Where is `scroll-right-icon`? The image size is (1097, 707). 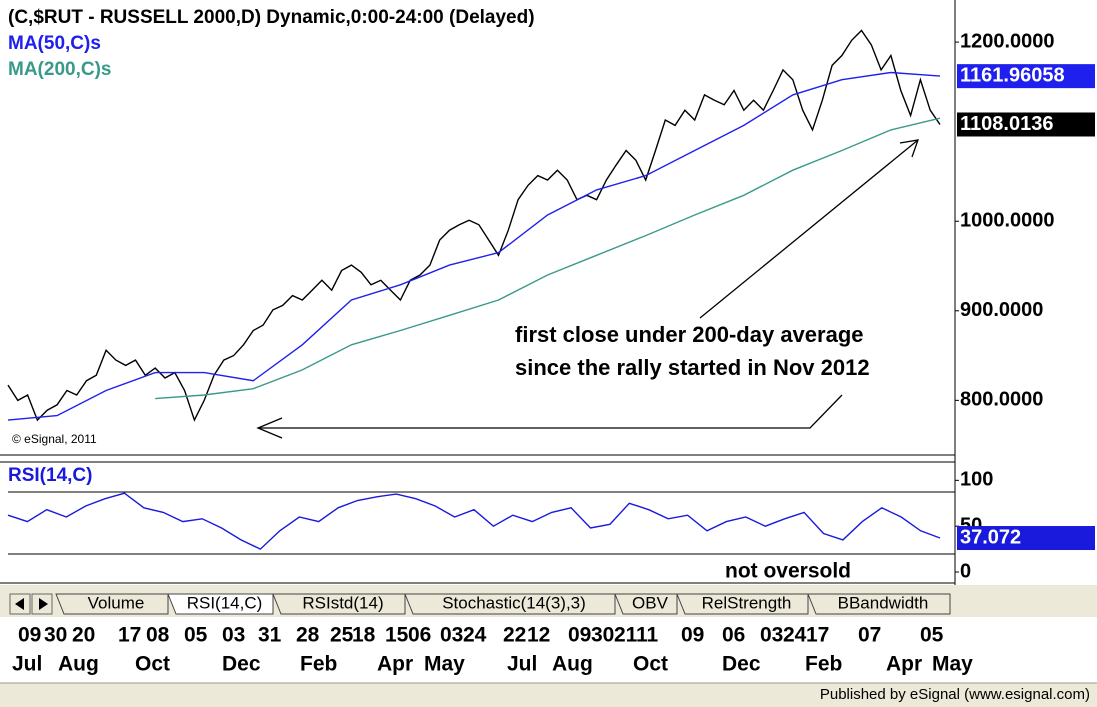
scroll-right-icon is located at coordinates (43, 604).